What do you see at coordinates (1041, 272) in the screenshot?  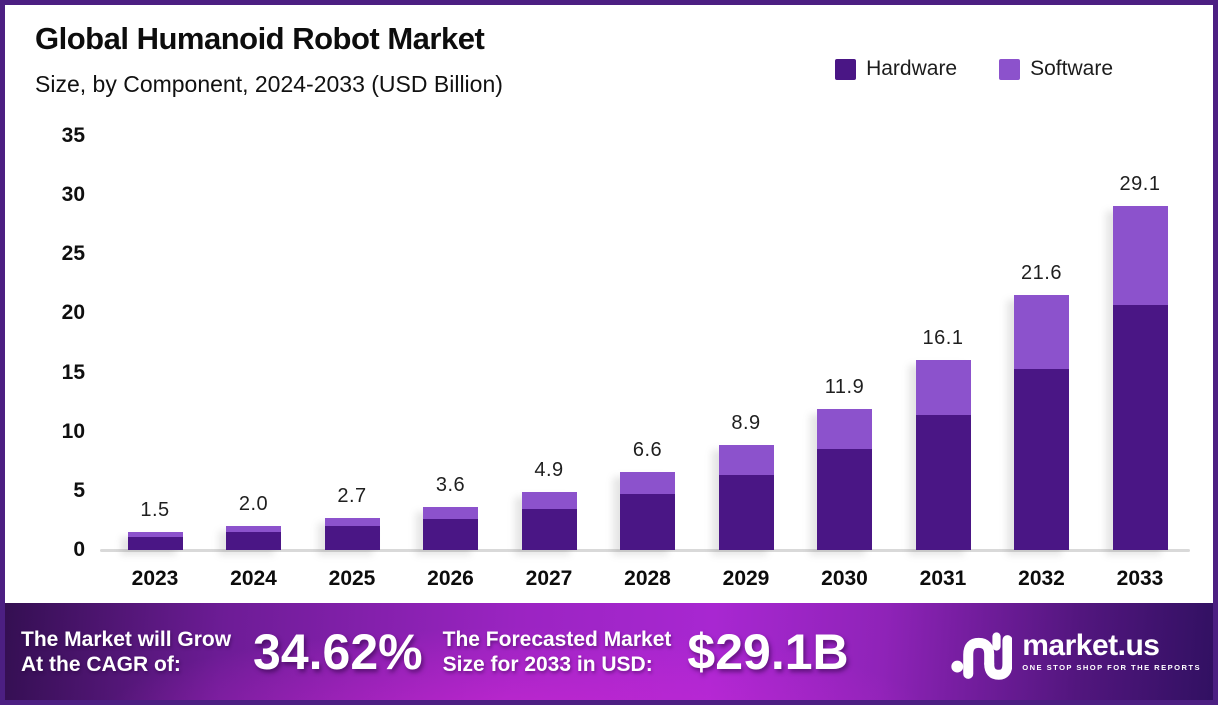 I see `bar-value-label: 21.6` at bounding box center [1041, 272].